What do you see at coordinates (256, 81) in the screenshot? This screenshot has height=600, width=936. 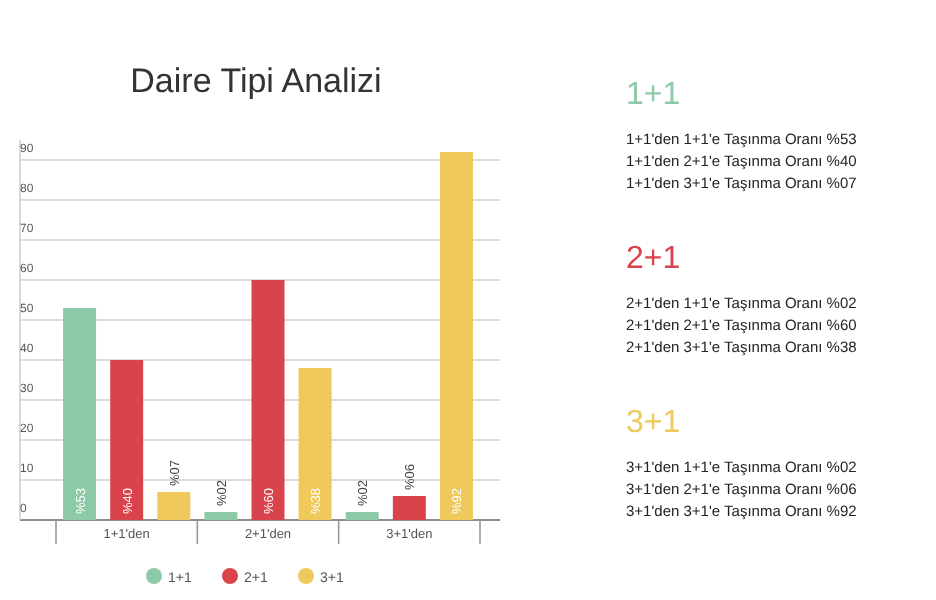 I see `chart-title: Daire Tipi Analizi` at bounding box center [256, 81].